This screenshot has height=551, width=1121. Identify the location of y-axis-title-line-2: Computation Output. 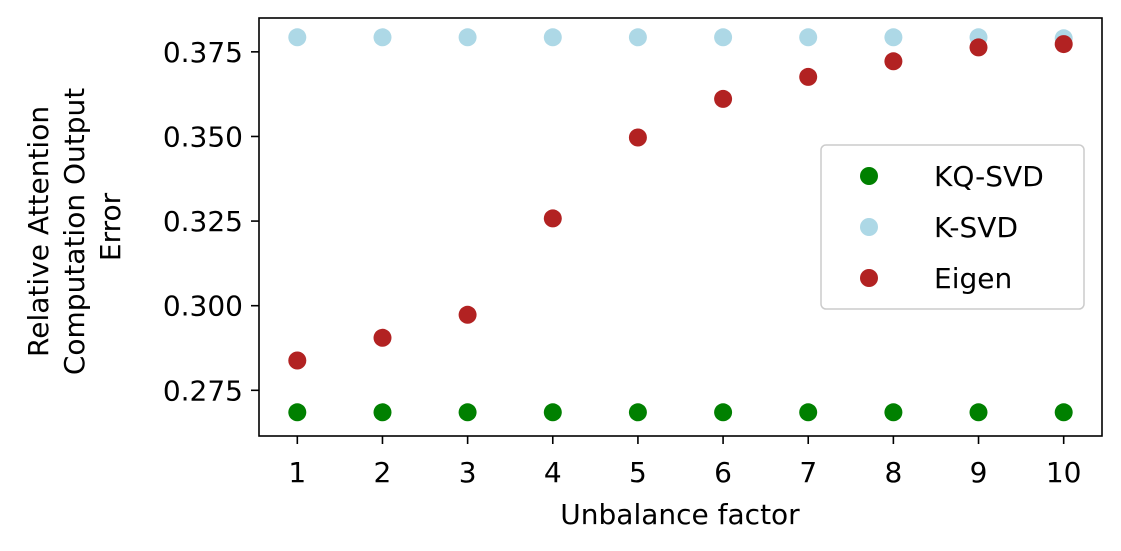
(74, 231).